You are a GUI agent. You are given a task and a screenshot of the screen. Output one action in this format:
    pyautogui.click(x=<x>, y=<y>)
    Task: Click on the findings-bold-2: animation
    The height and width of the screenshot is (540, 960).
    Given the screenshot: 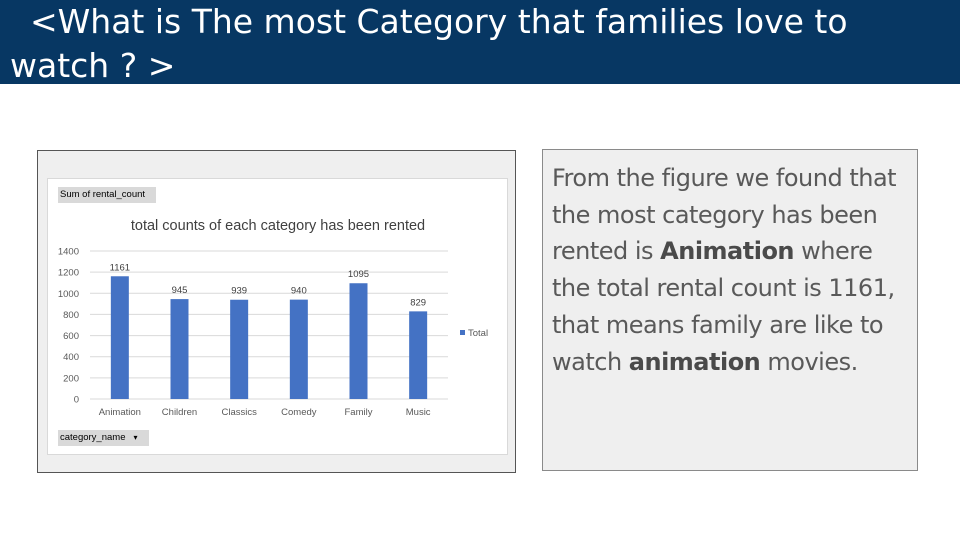 What is the action you would take?
    pyautogui.click(x=694, y=361)
    